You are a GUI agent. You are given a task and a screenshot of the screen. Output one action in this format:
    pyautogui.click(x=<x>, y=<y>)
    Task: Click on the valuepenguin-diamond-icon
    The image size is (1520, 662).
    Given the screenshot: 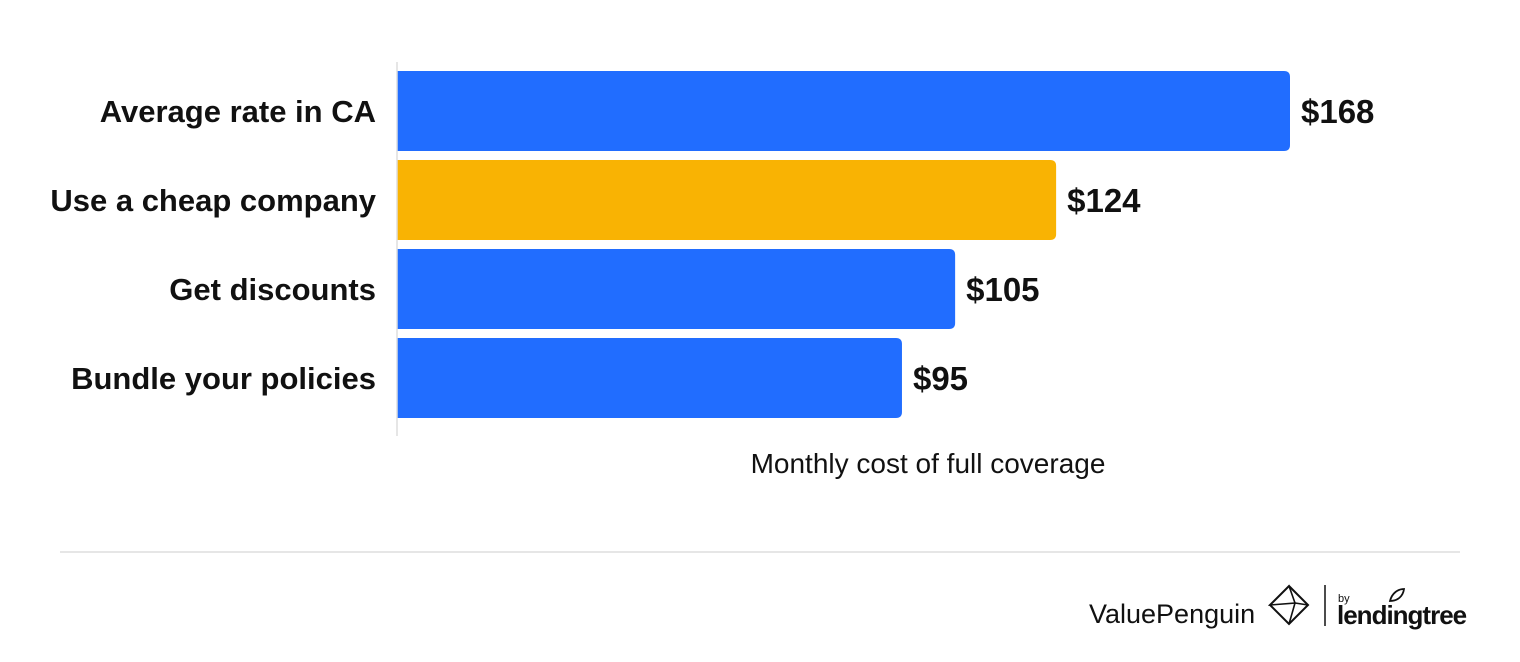 What is the action you would take?
    pyautogui.click(x=1288, y=605)
    